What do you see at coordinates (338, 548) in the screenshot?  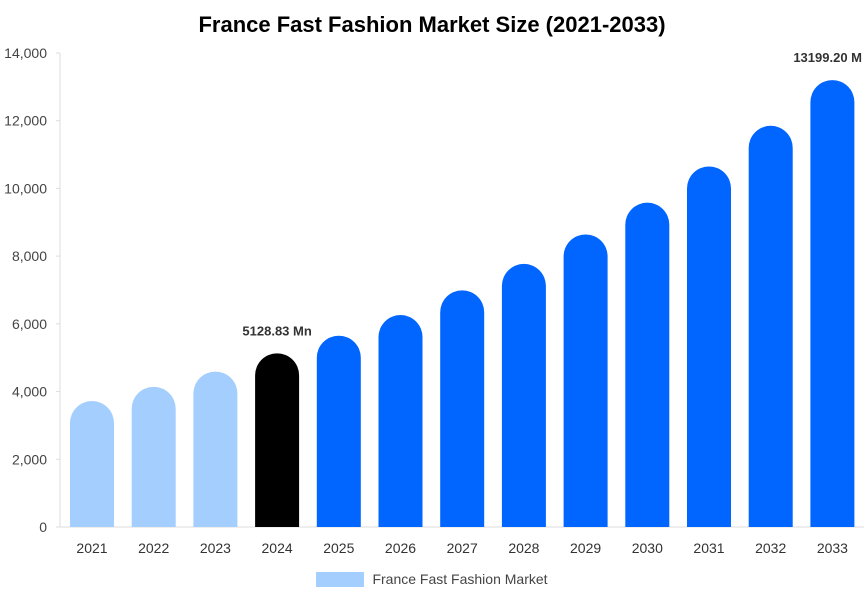 I see `x-tick-label: 2025` at bounding box center [338, 548].